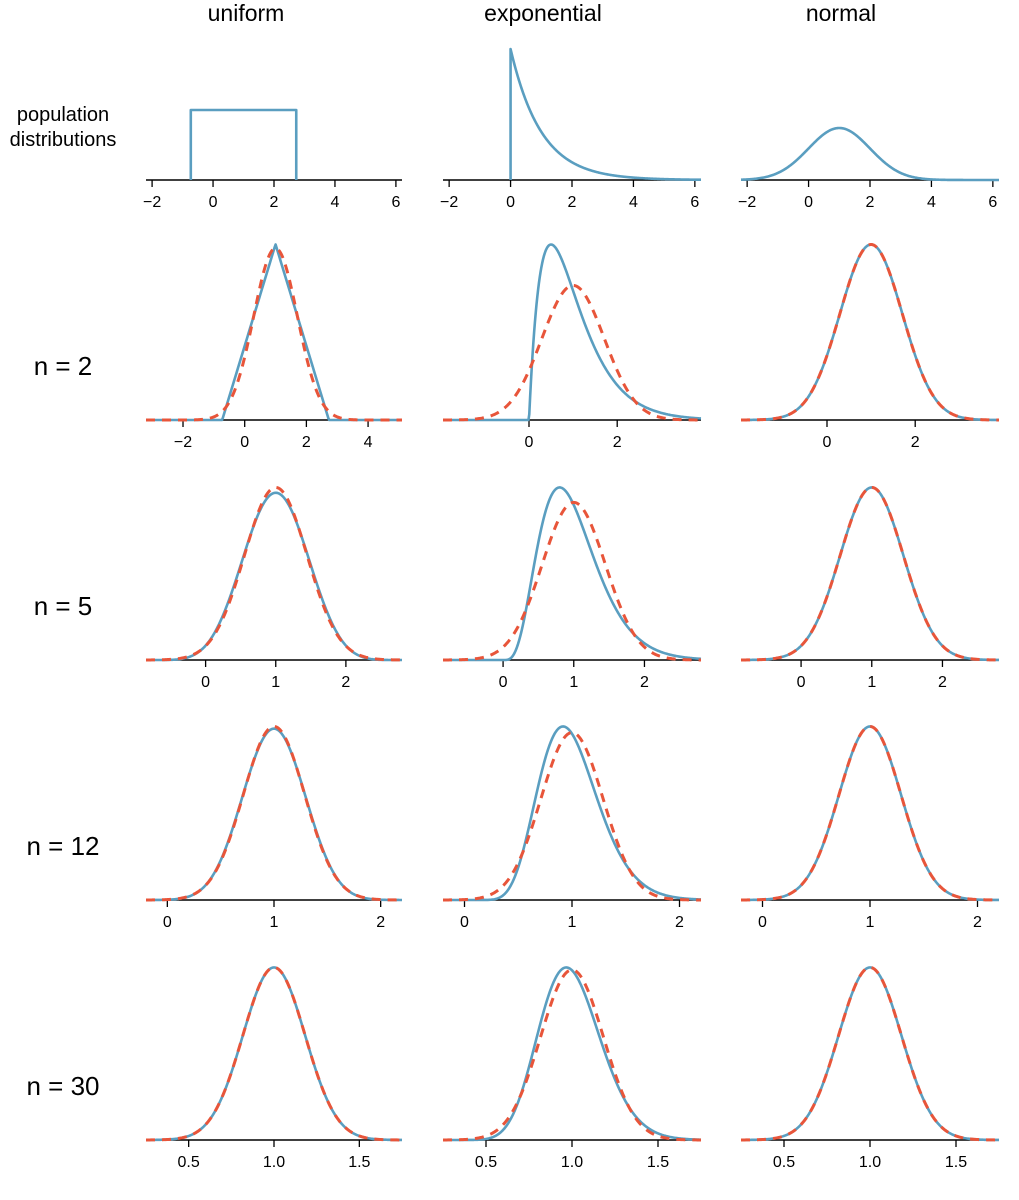 This screenshot has width=1019, height=1200. I want to click on column-title-uniform: uniform, so click(246, 13).